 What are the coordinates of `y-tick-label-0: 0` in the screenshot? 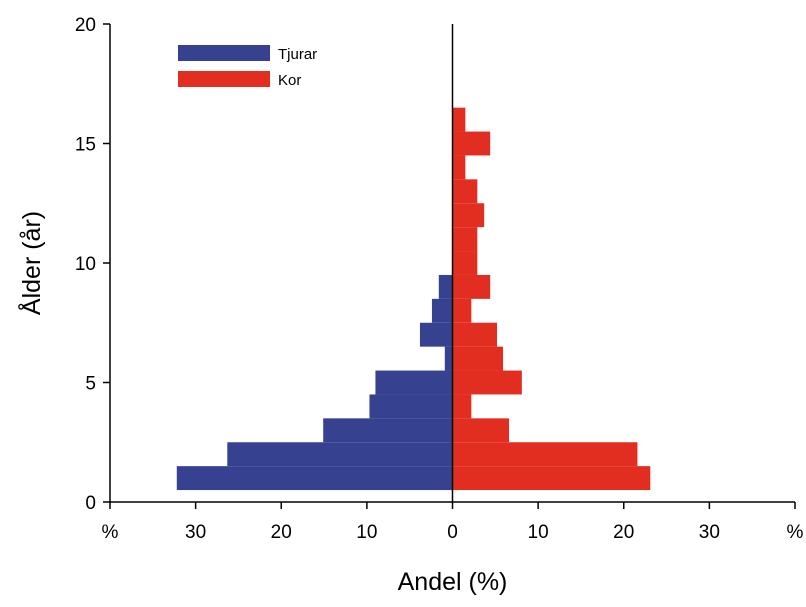 It's located at (90, 503).